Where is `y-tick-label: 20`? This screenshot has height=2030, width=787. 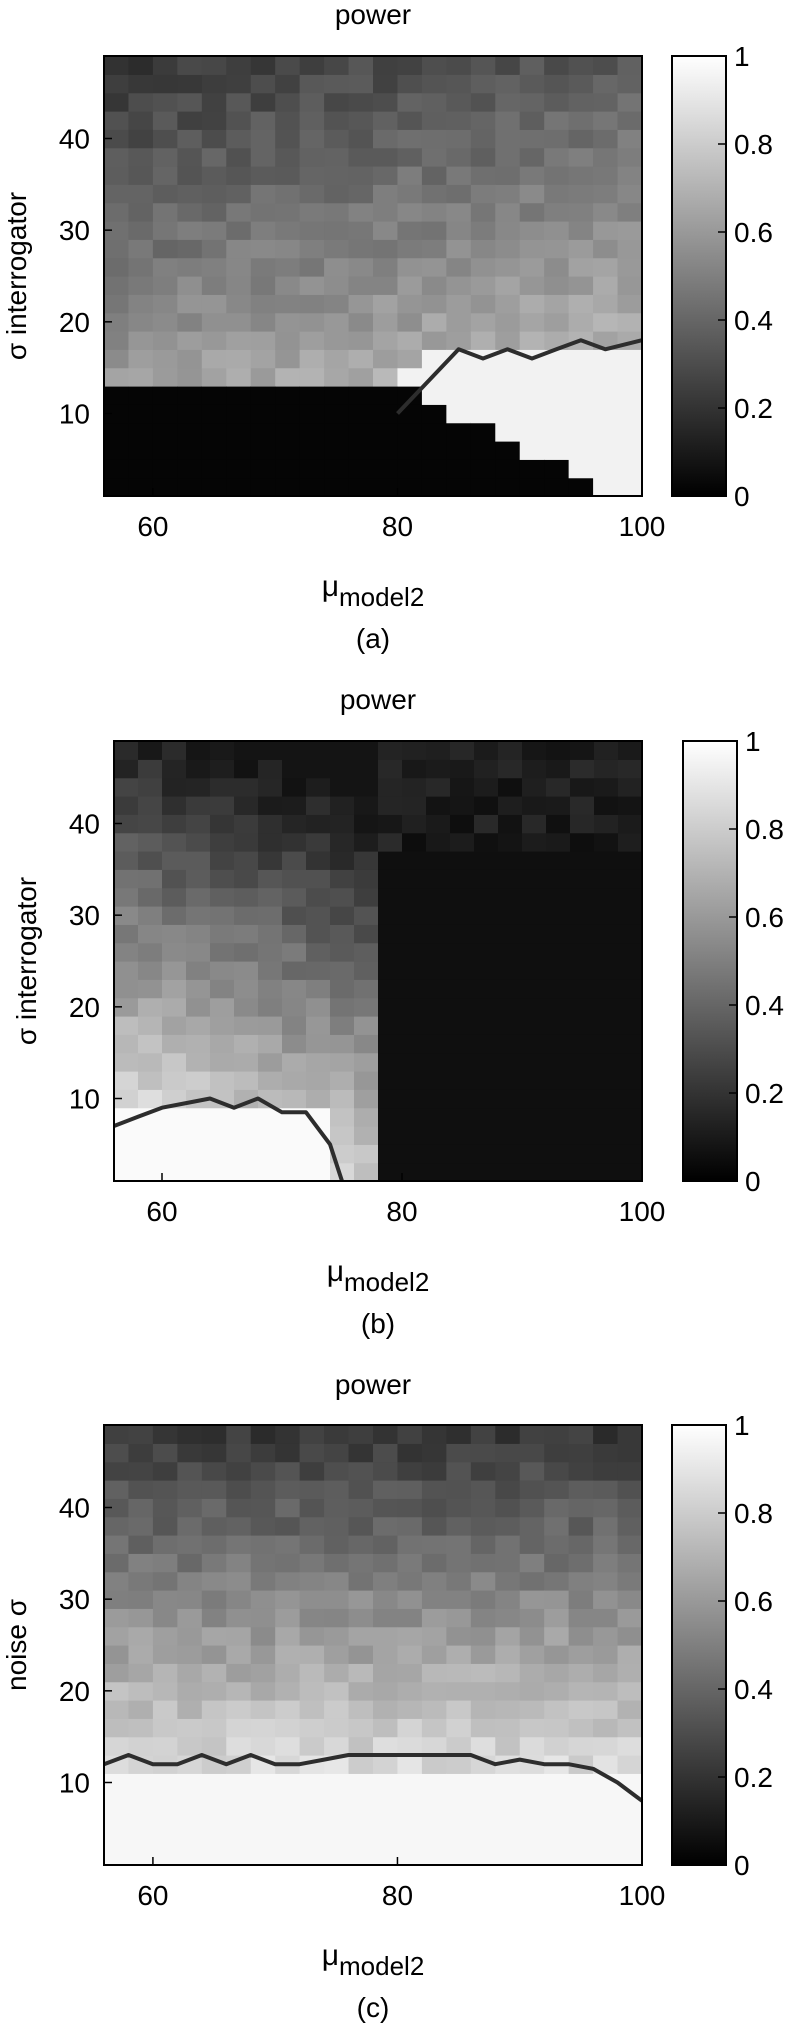
y-tick-label: 20 is located at coordinates (74, 1691).